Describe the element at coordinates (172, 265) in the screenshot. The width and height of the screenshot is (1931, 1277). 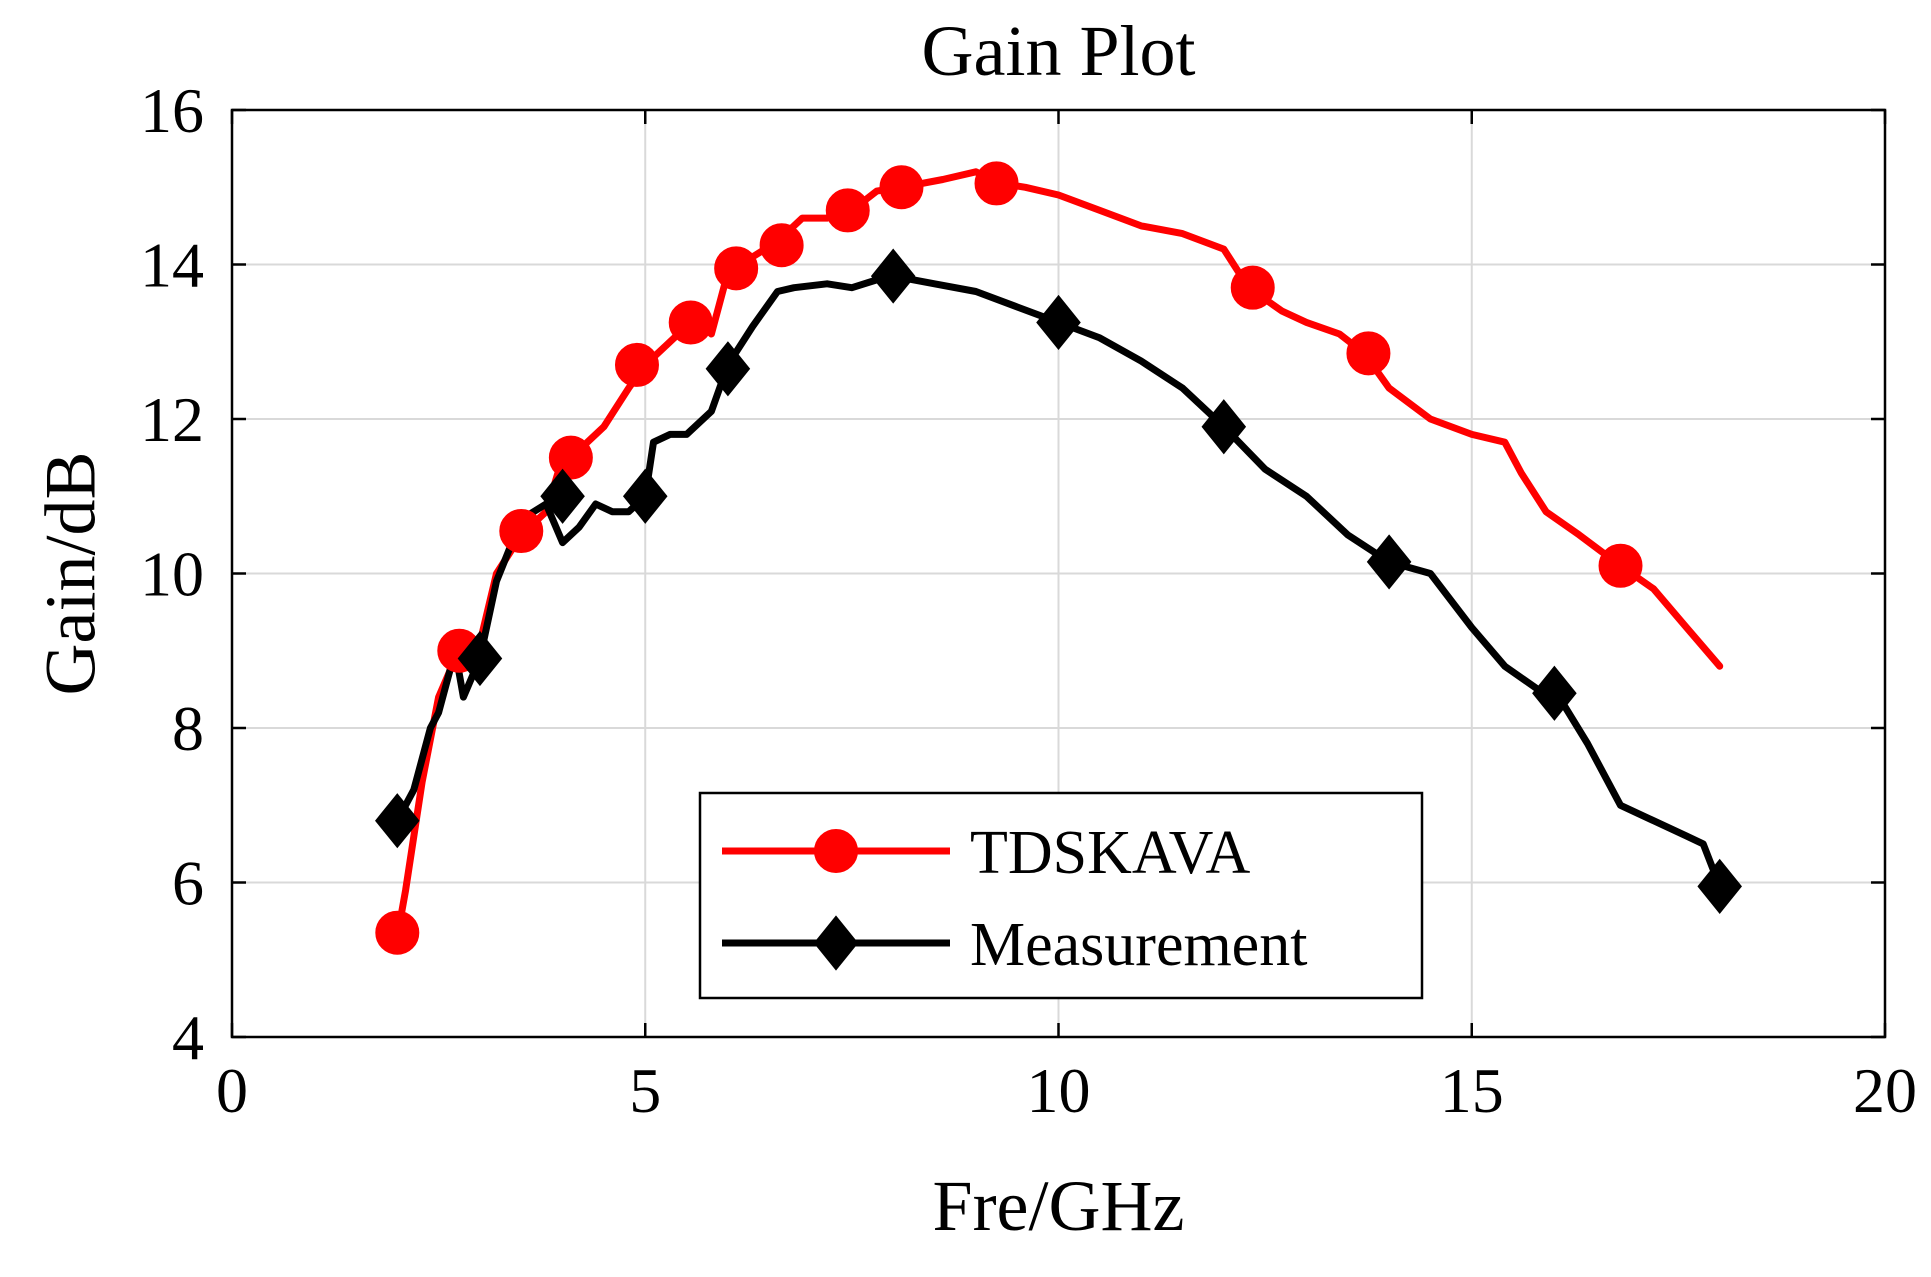
I see `y-tick-label: 14` at that location.